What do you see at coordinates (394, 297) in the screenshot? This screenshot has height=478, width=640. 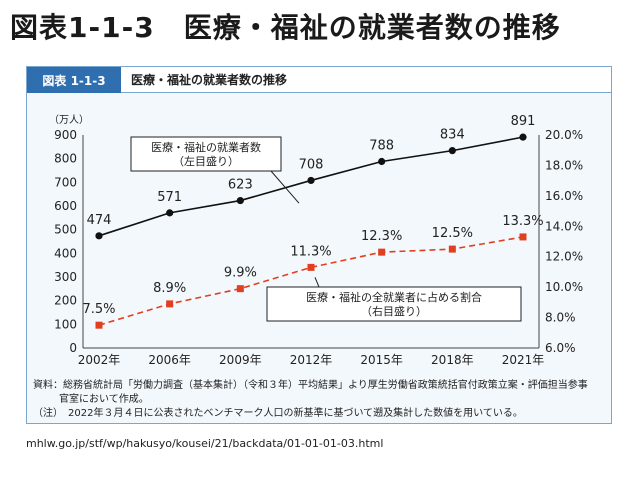 I see `share-callout-line1: 医療・福祉の全就業者に占める割合` at bounding box center [394, 297].